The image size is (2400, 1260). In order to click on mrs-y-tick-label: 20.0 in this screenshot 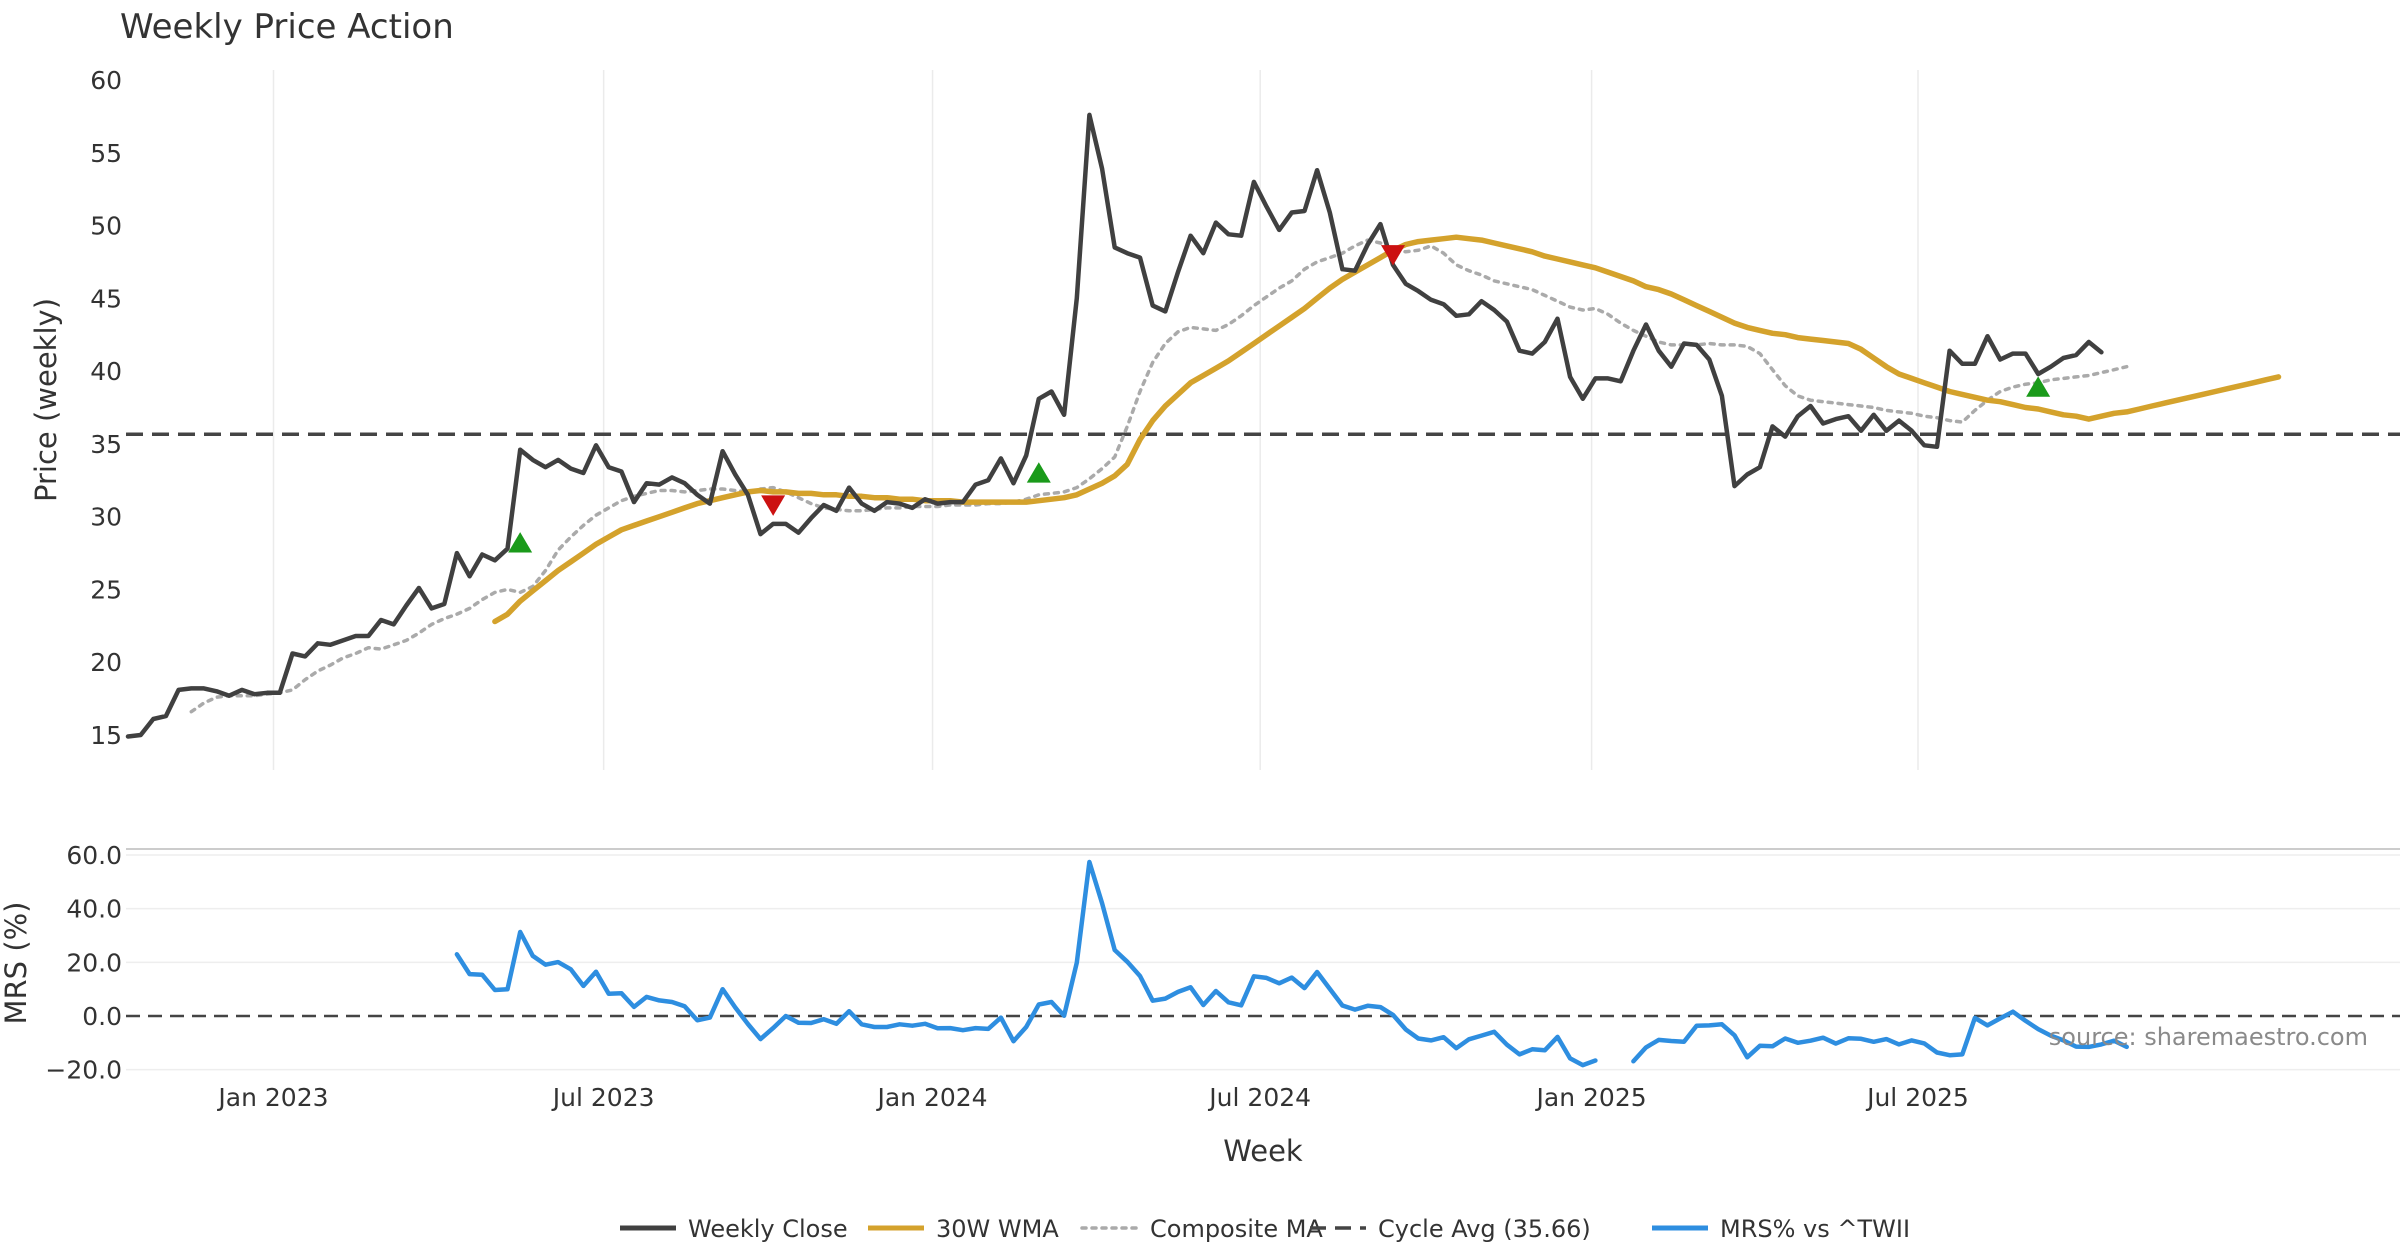, I will do `click(94, 962)`.